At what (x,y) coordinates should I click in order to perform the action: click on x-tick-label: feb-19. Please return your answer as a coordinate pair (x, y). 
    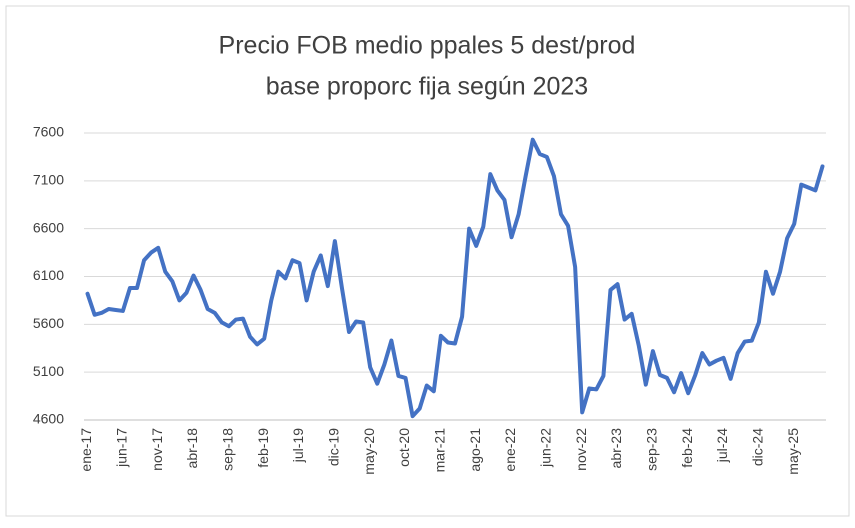
    Looking at the image, I should click on (263, 448).